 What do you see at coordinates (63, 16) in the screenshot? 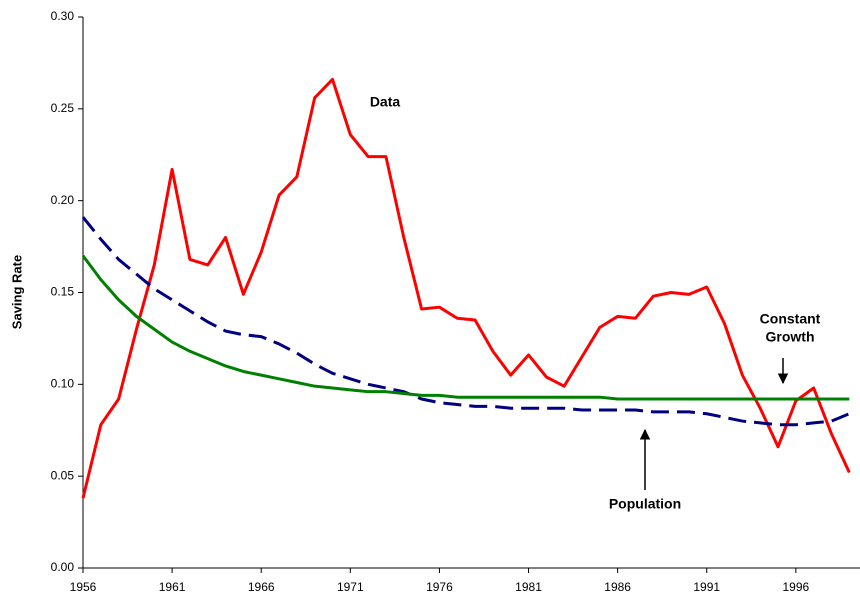
I see `y-tick-label: 0.30` at bounding box center [63, 16].